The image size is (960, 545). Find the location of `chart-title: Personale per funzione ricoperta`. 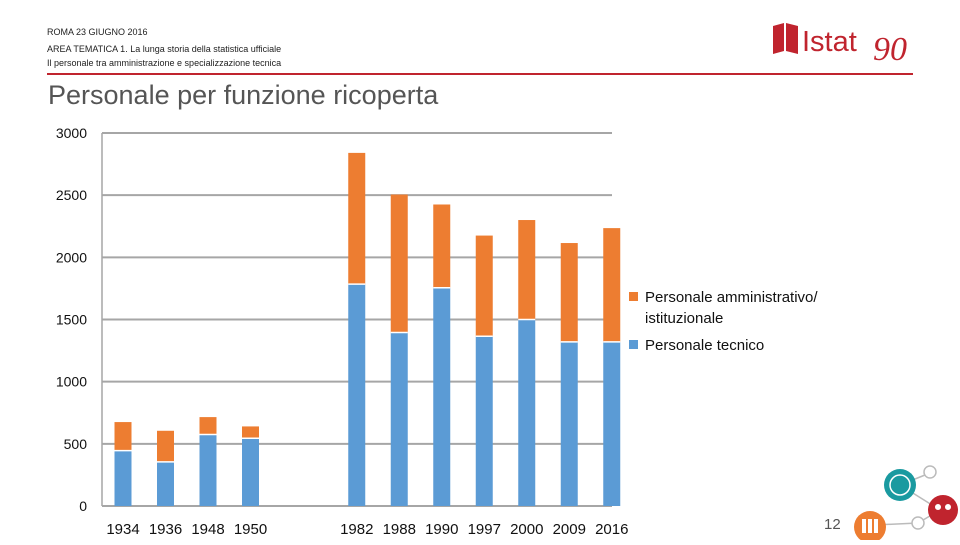

chart-title: Personale per funzione ricoperta is located at coordinates (243, 95).